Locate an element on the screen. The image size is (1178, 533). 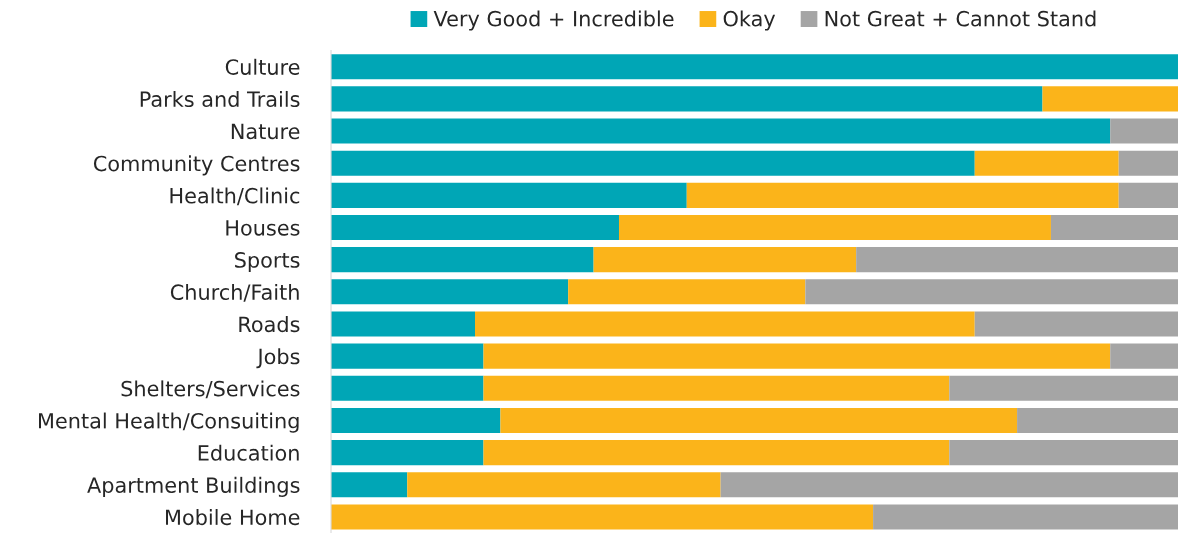
y-tick-label: Apartment Buildings is located at coordinates (193, 487).